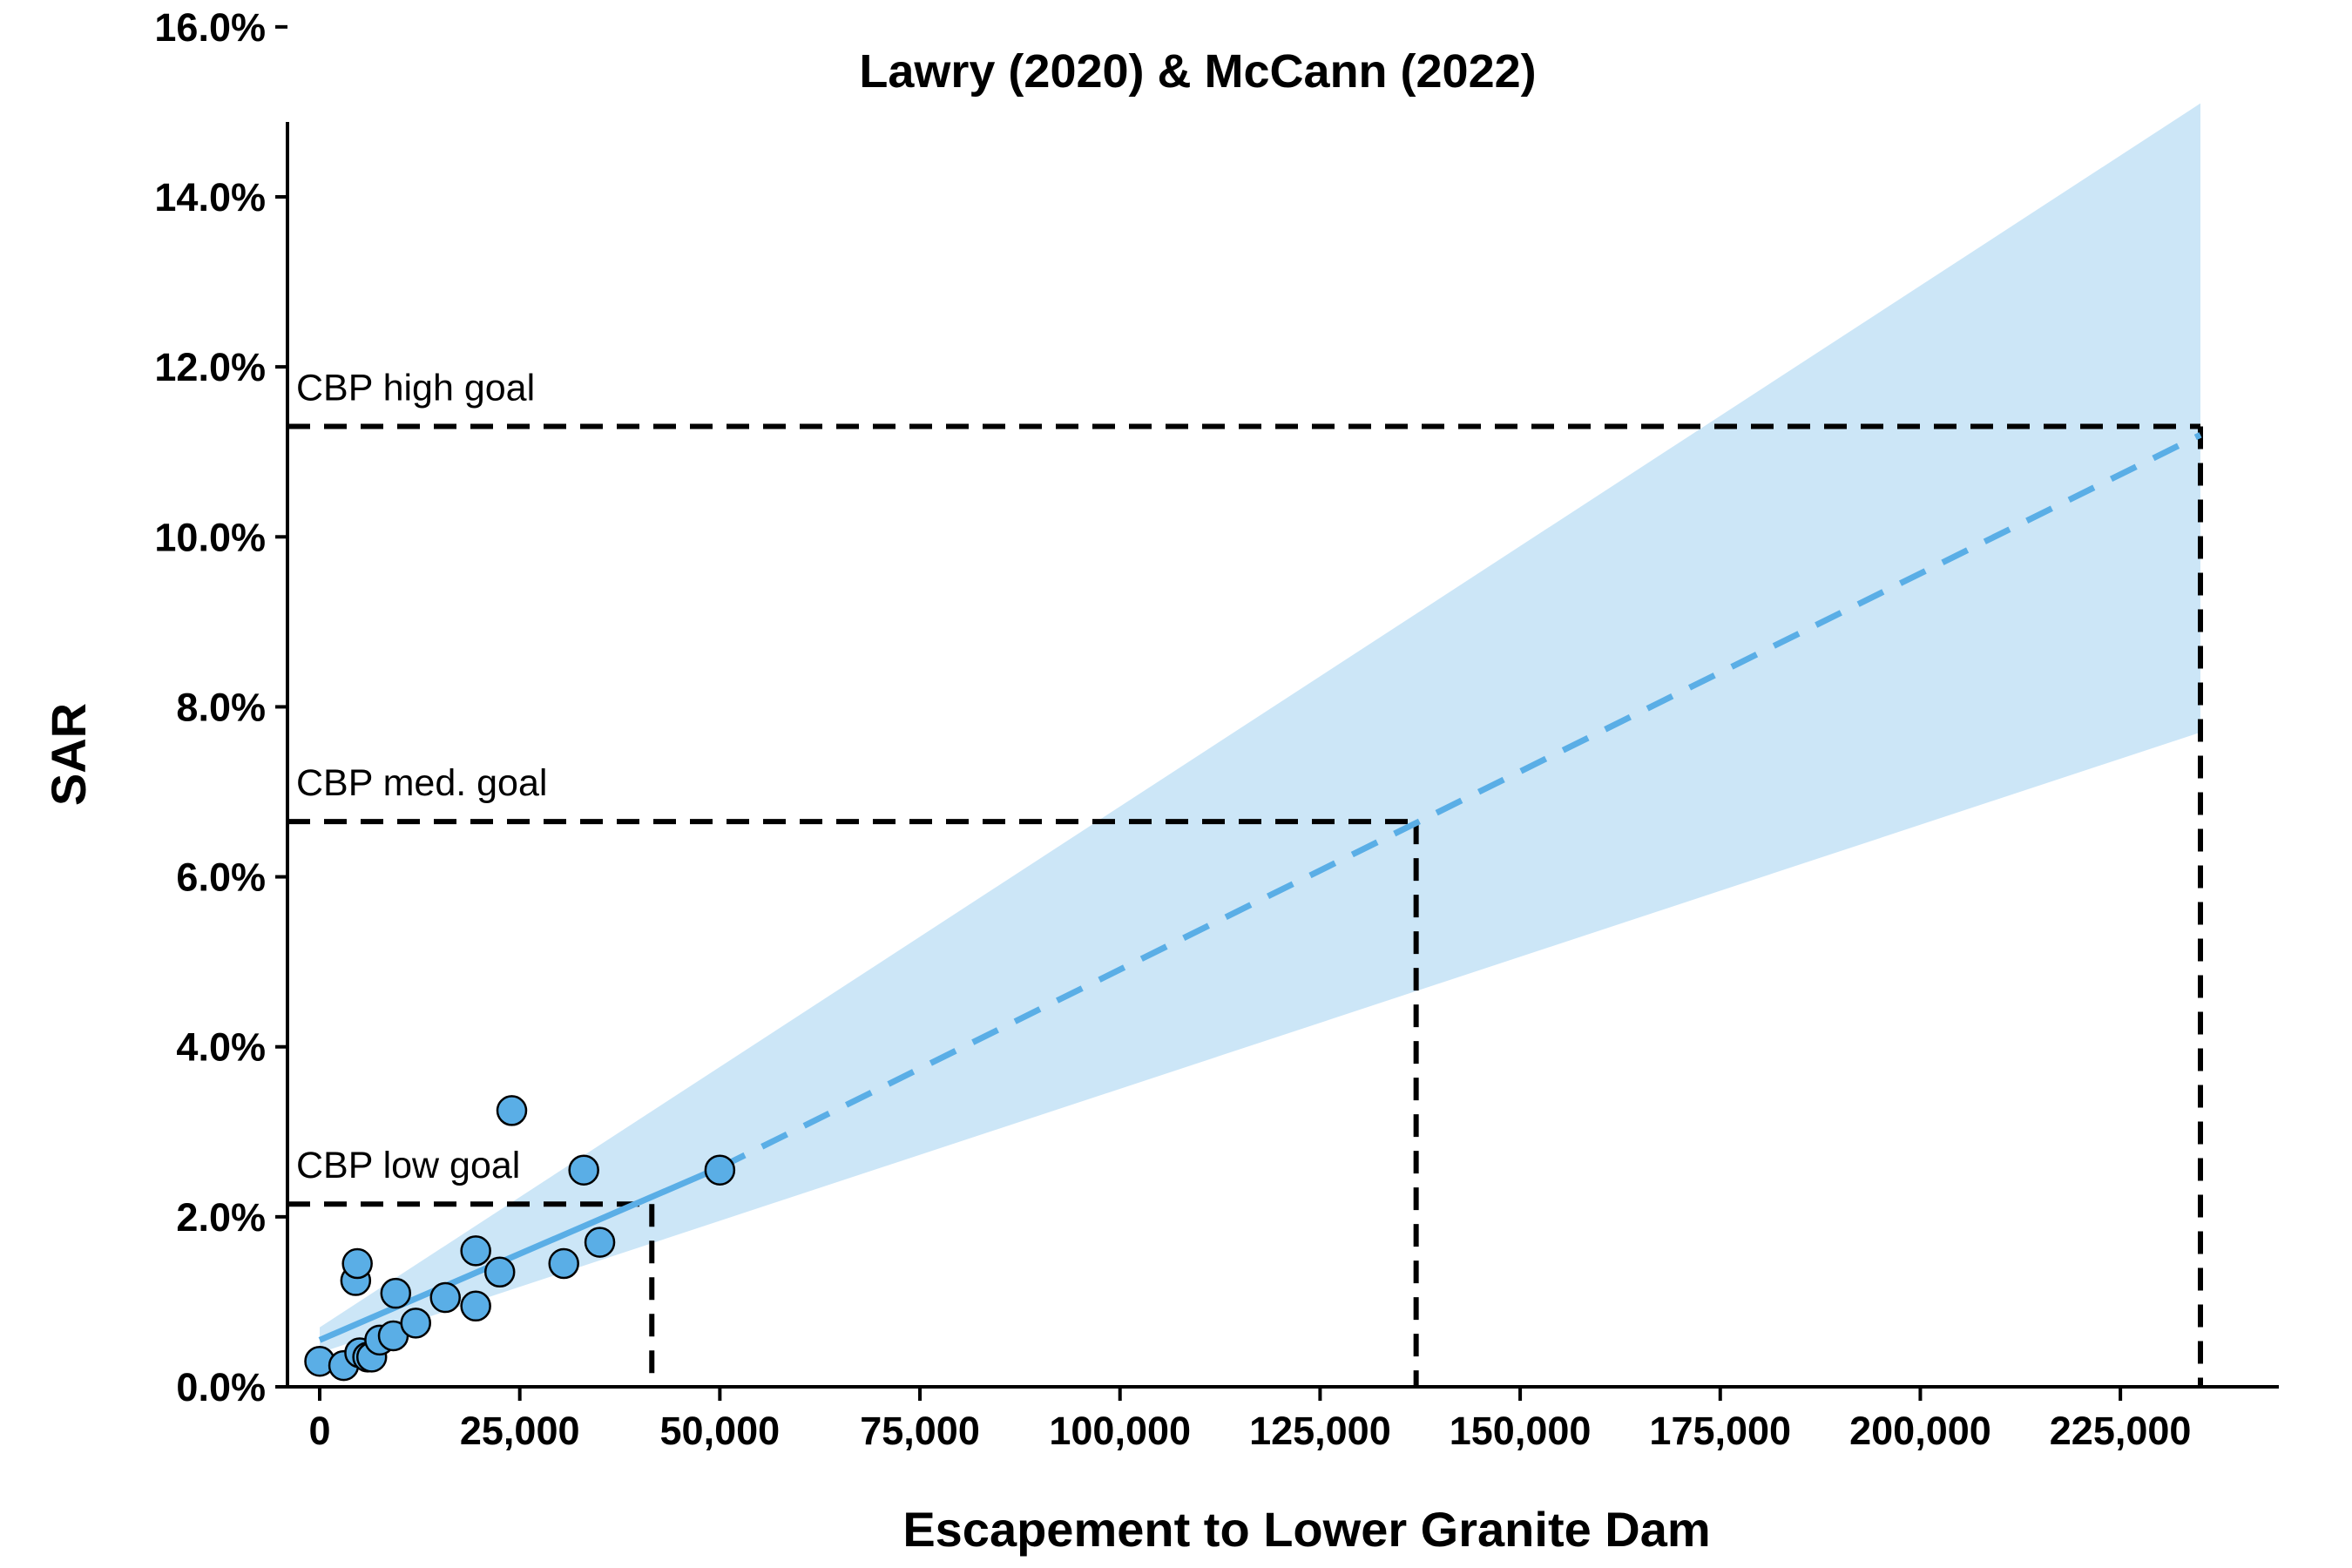 This screenshot has width=2352, height=1568. I want to click on y-ticks: 0.0% 2.0% 4.0% 6.0% 8.0% 10.0% 12.0% 14.0% 16.0%, so click(220, 707).